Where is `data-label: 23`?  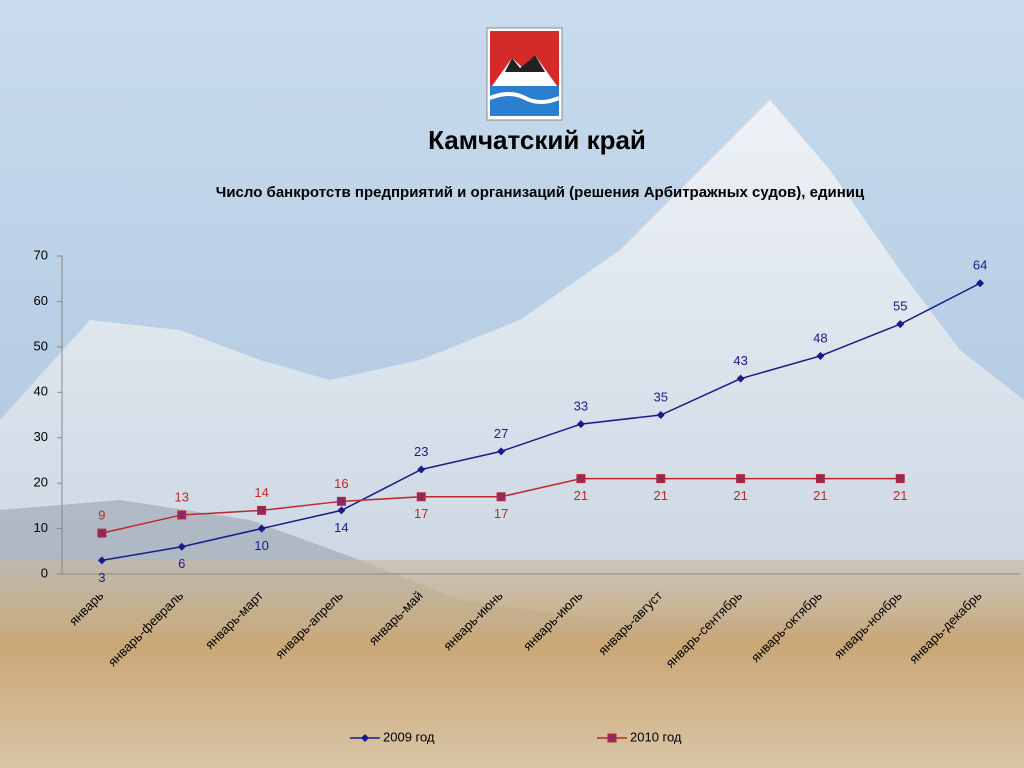
data-label: 23 is located at coordinates (421, 451).